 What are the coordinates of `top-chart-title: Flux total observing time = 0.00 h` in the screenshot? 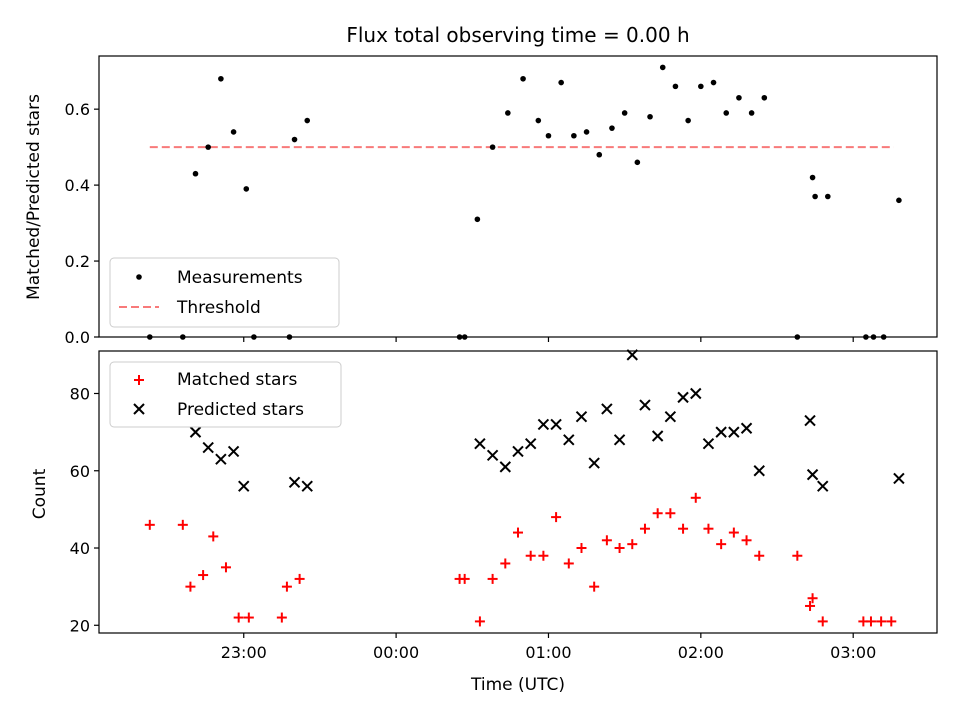 It's located at (517, 35).